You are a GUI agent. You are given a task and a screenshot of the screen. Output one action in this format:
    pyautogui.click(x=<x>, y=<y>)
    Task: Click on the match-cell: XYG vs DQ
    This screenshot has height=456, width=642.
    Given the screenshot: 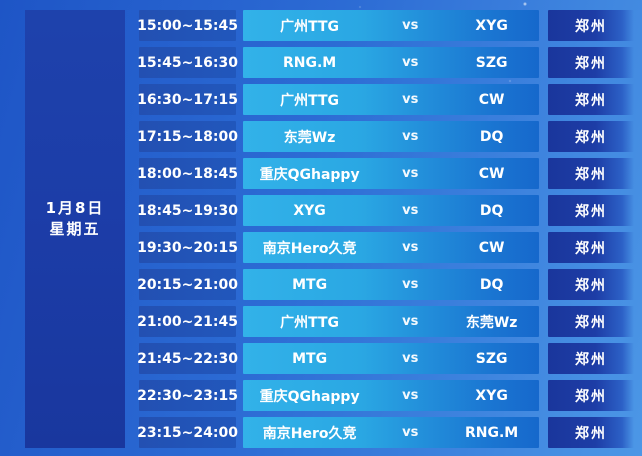 What is the action you would take?
    pyautogui.click(x=391, y=210)
    